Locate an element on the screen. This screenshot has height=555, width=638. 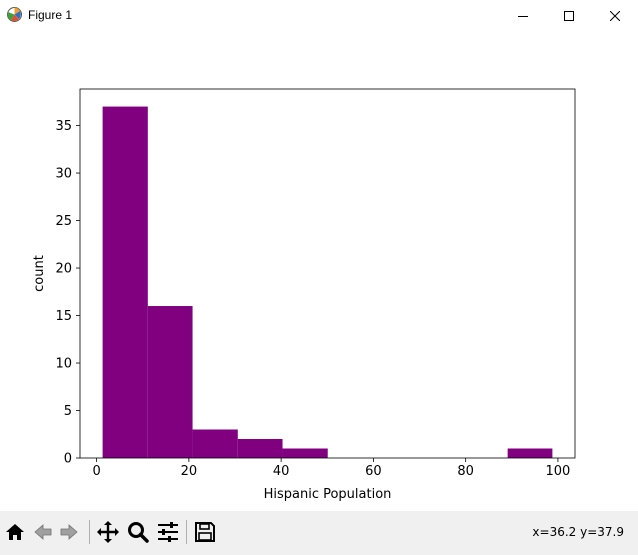
x-tick-label: 100 is located at coordinates (558, 471).